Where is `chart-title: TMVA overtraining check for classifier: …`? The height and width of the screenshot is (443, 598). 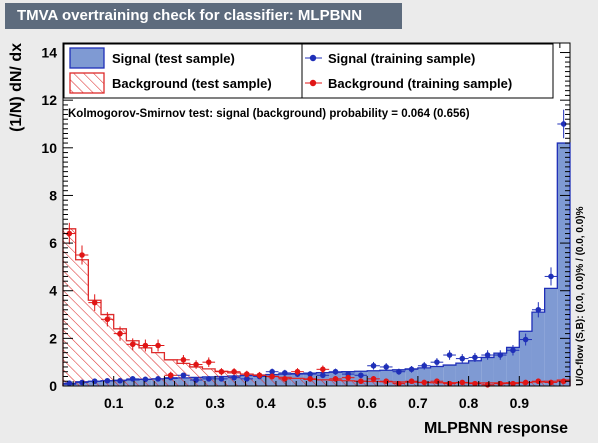 chart-title: TMVA overtraining check for classifier: … is located at coordinates (203, 16).